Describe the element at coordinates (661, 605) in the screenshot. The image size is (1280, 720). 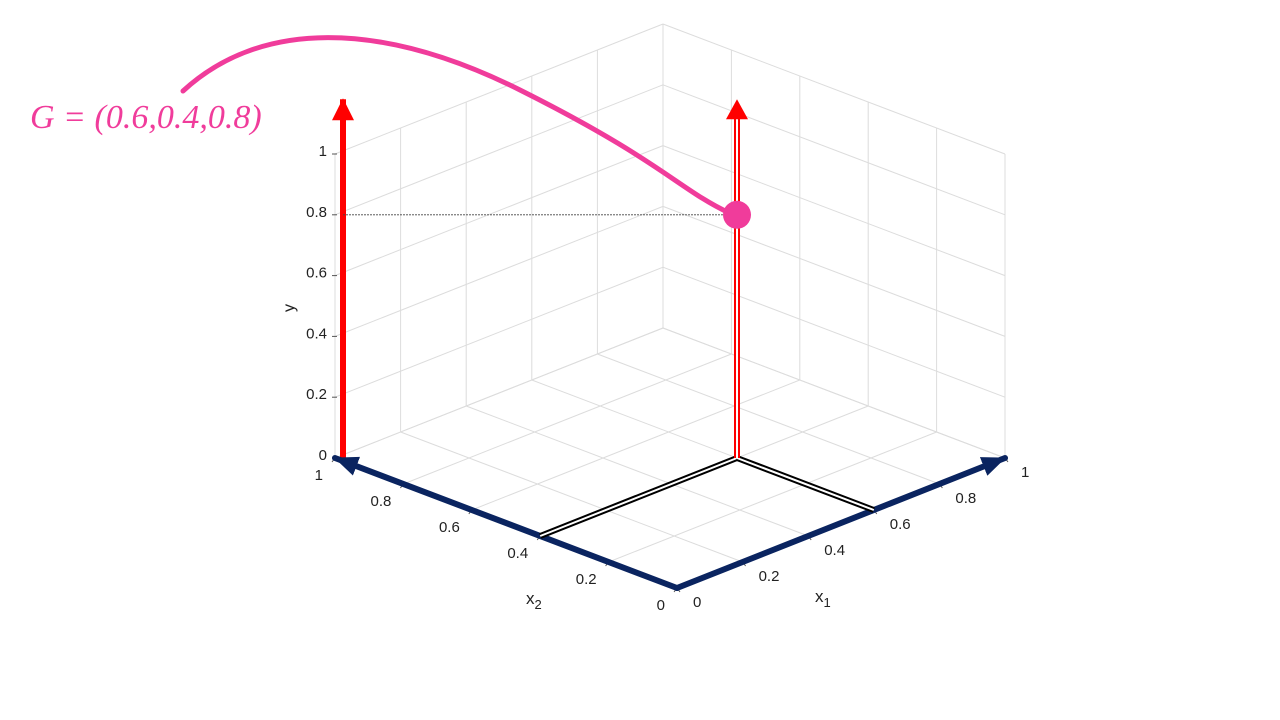
I see `x2-tick-label: 0` at that location.